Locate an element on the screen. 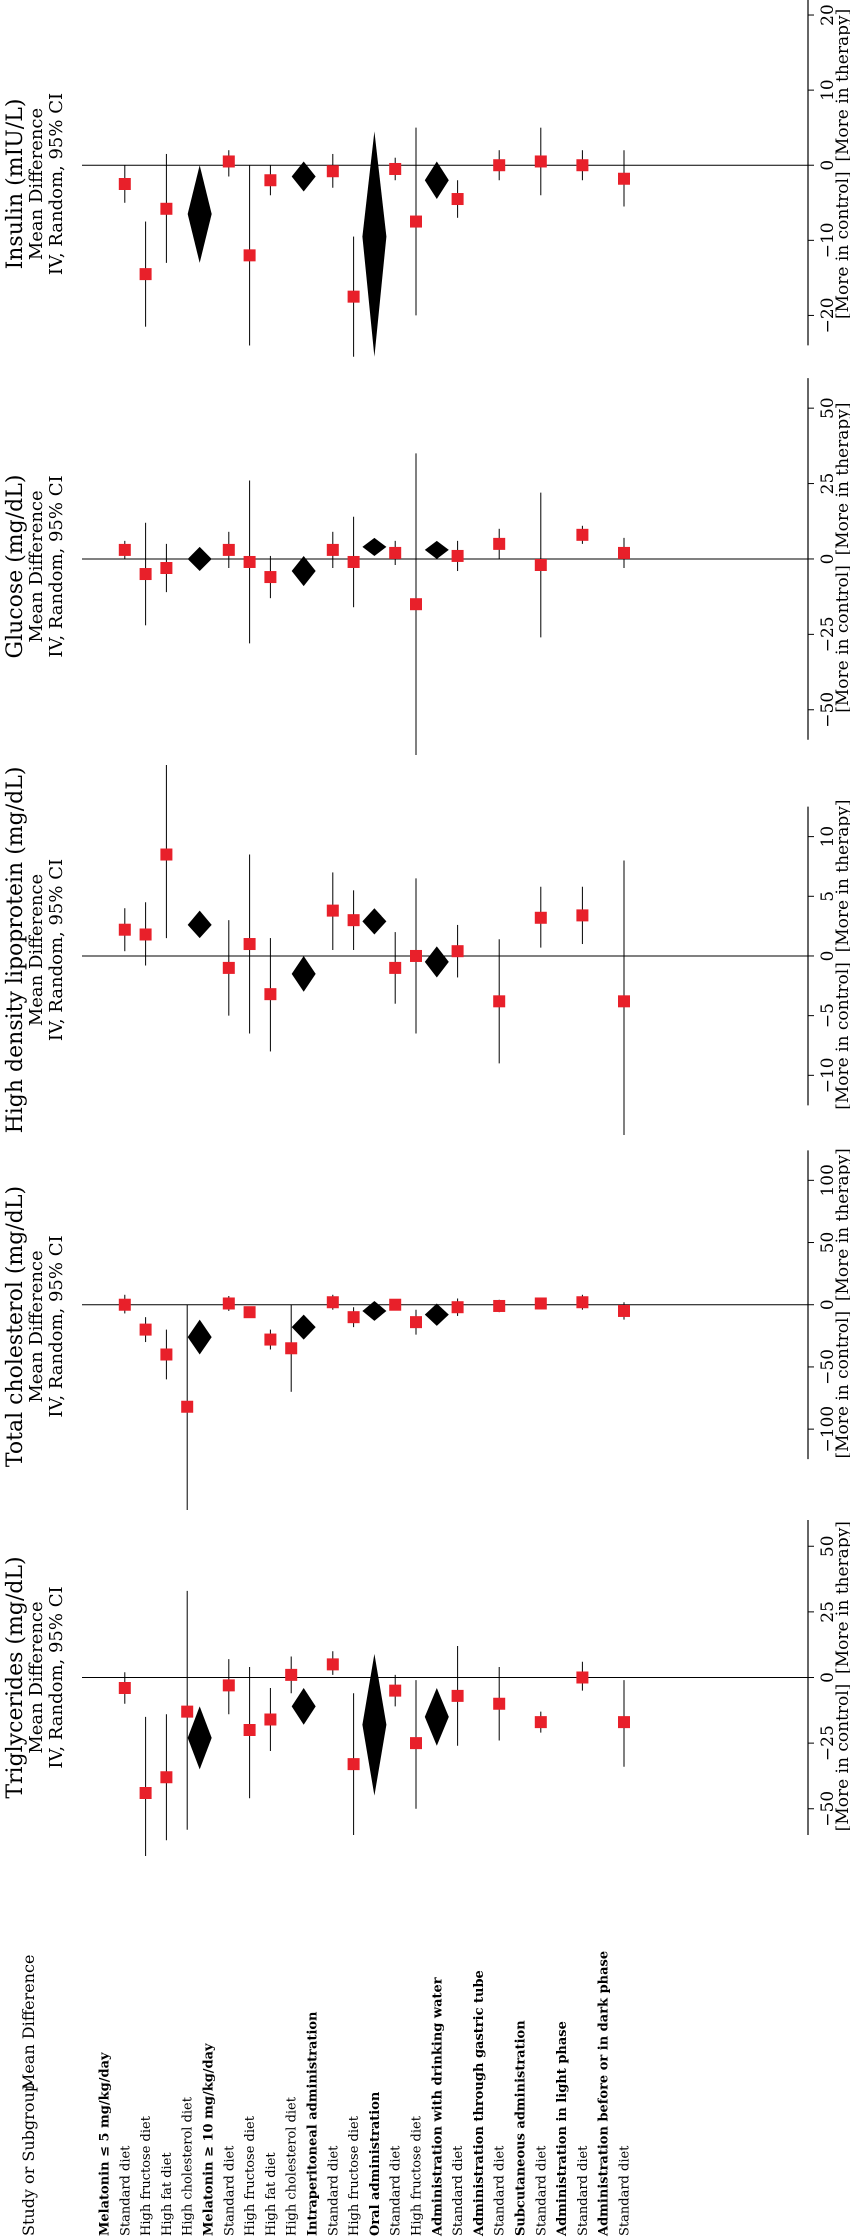 The image size is (850, 2240). study-label: High fructose diet is located at coordinates (417, 2175).